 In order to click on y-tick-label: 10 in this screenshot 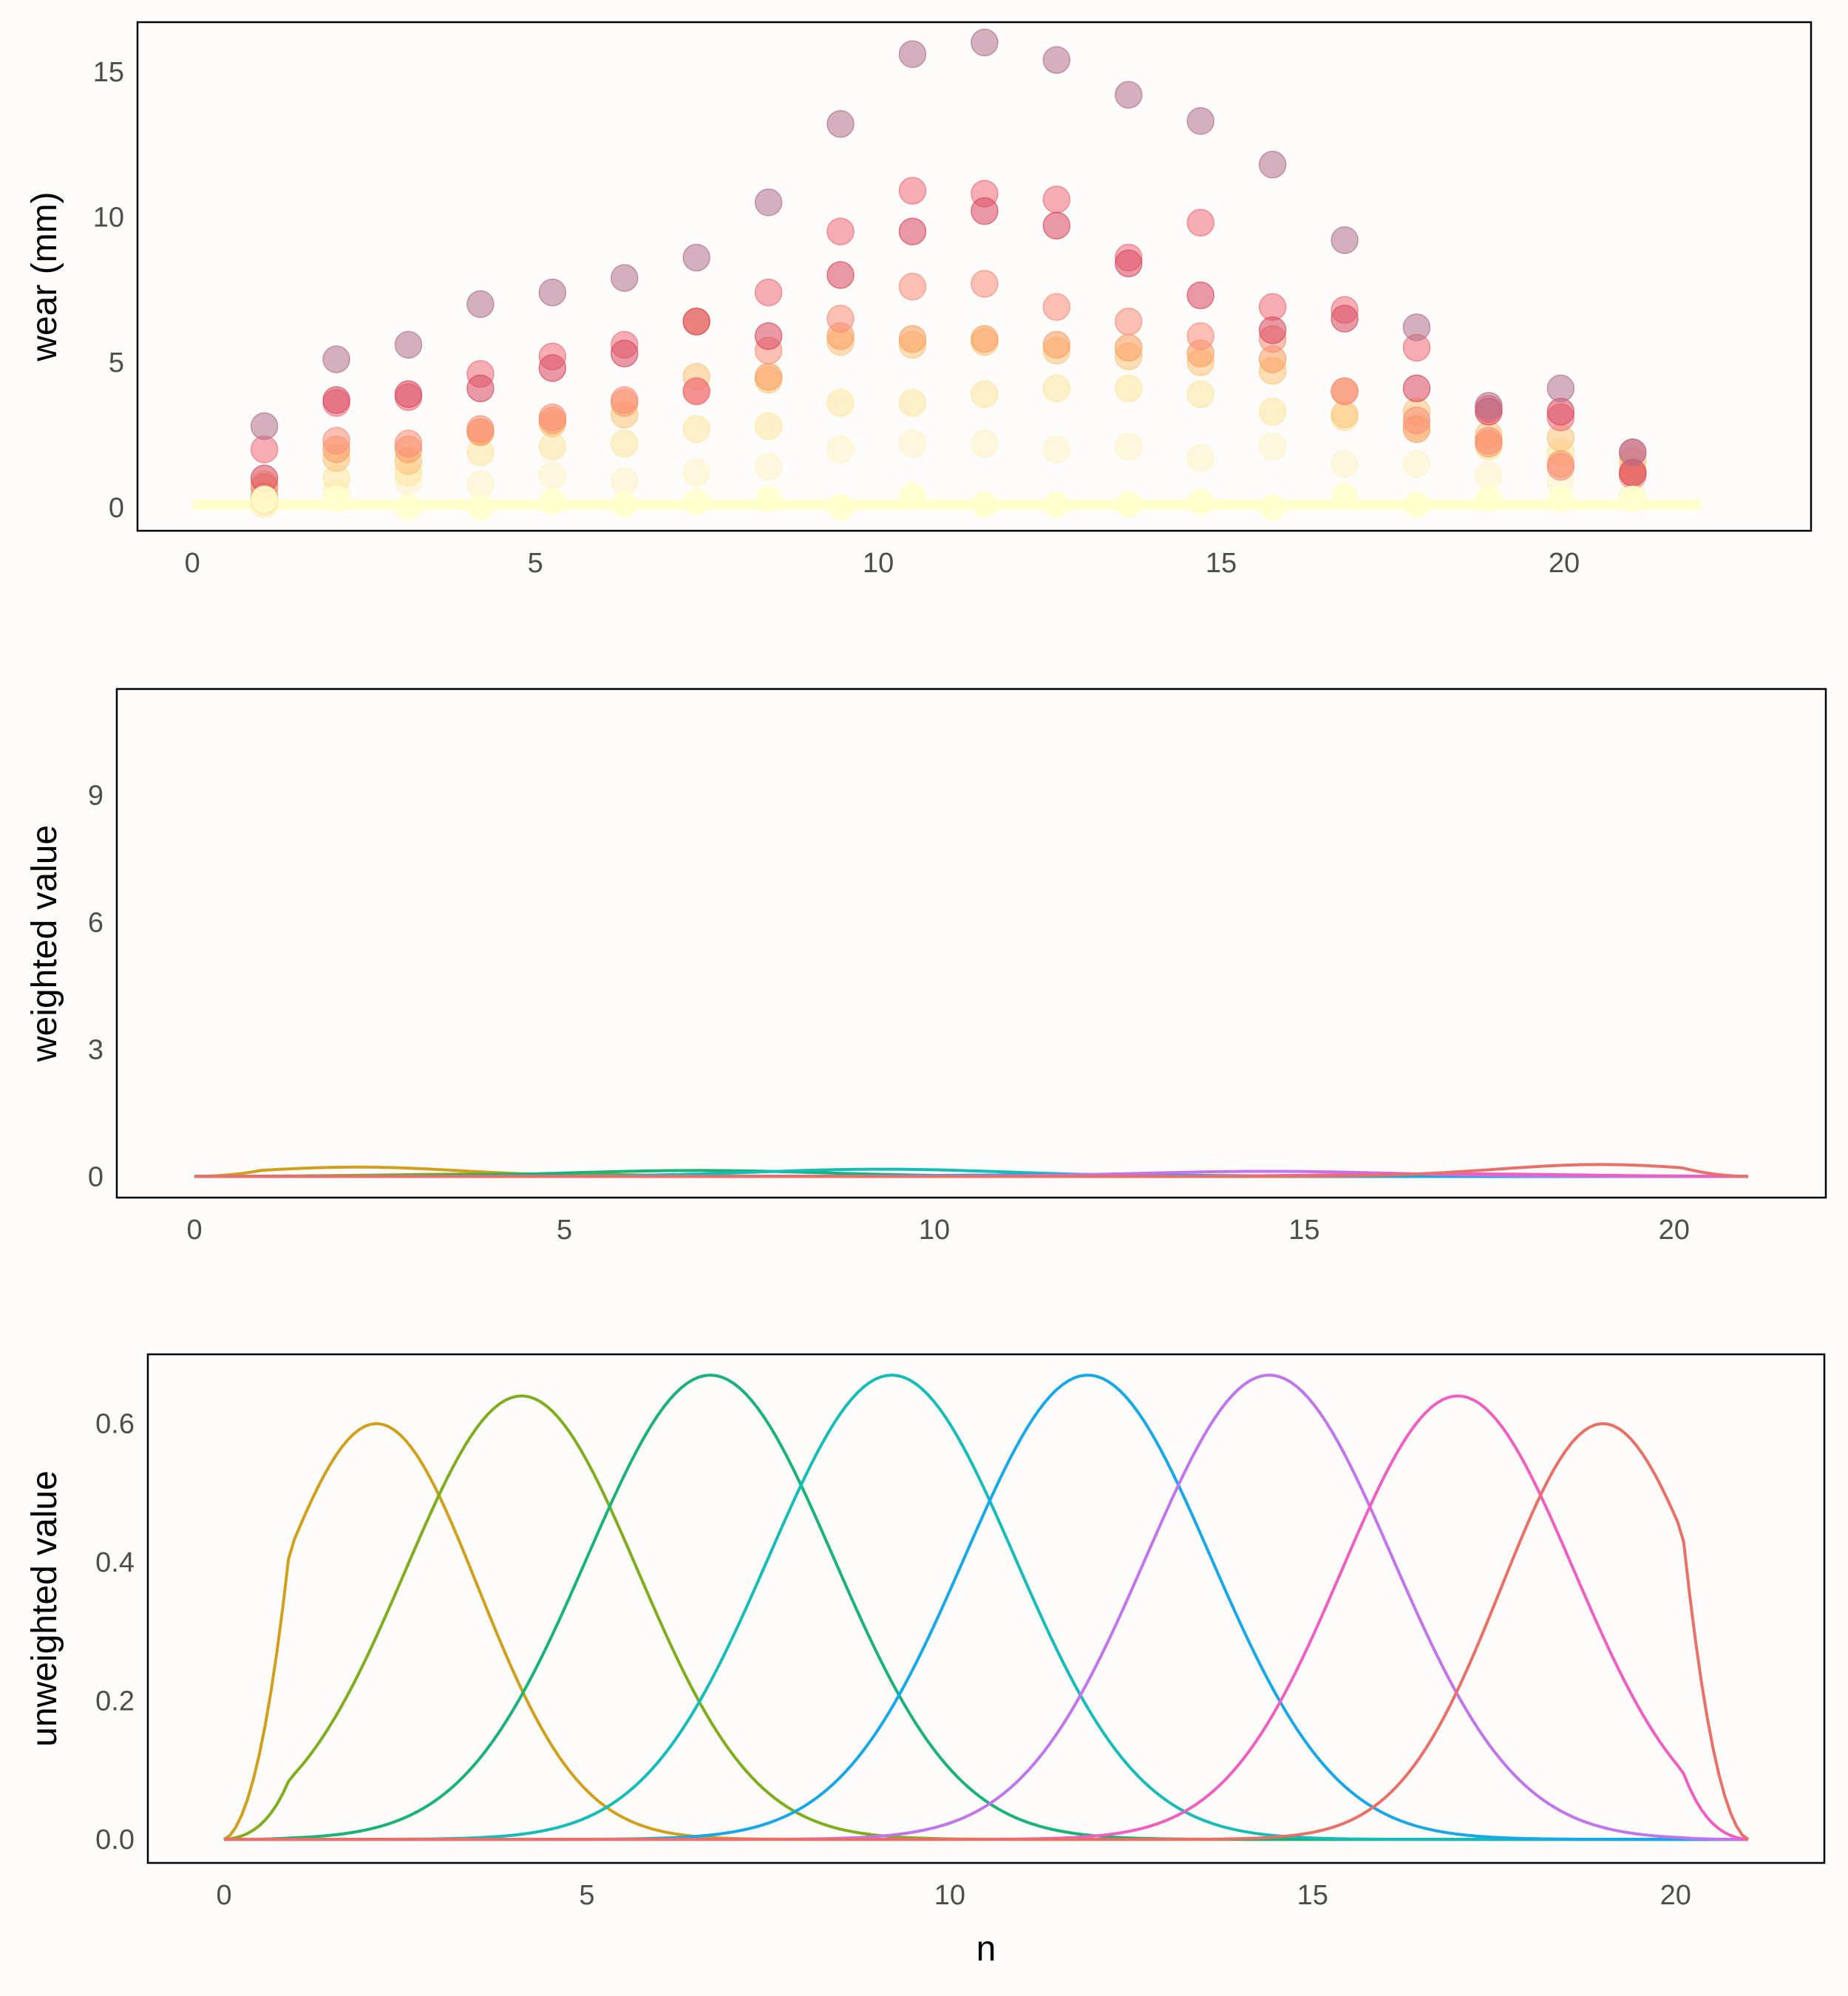, I will do `click(108, 217)`.